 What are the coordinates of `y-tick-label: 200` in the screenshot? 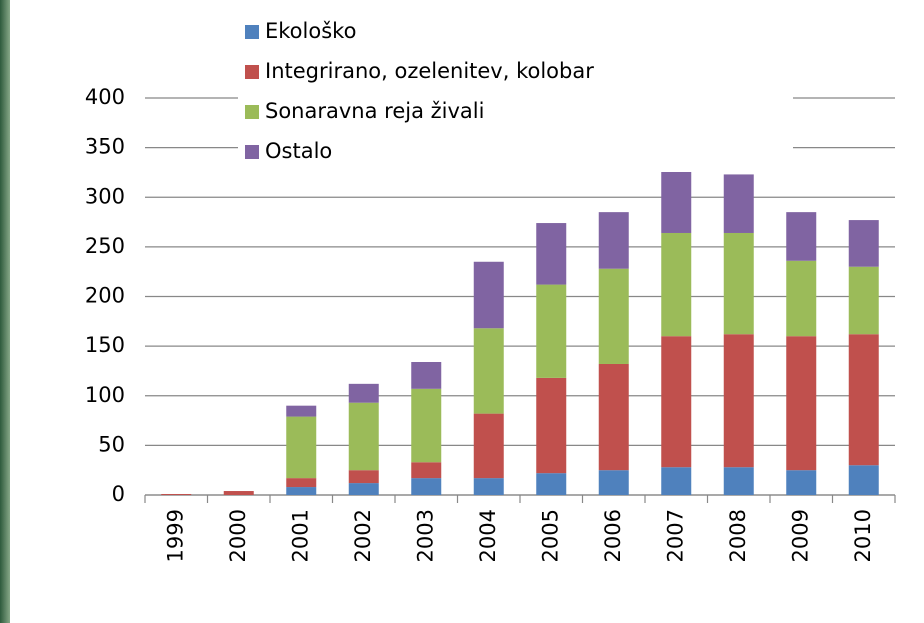 It's located at (105, 296).